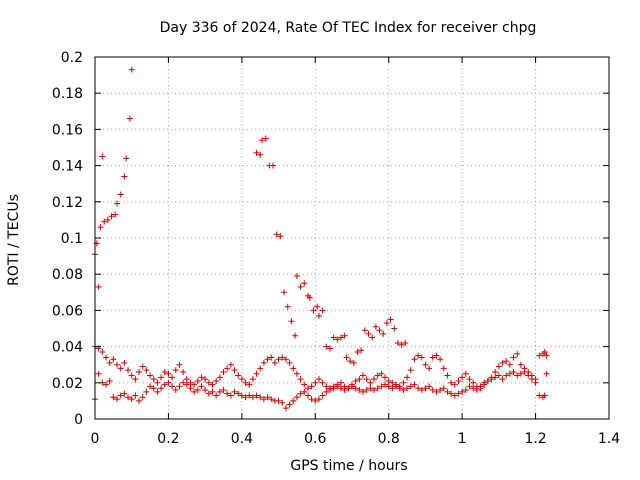 This screenshot has height=480, width=640. Describe the element at coordinates (95, 439) in the screenshot. I see `x-tick-label: 0` at that location.